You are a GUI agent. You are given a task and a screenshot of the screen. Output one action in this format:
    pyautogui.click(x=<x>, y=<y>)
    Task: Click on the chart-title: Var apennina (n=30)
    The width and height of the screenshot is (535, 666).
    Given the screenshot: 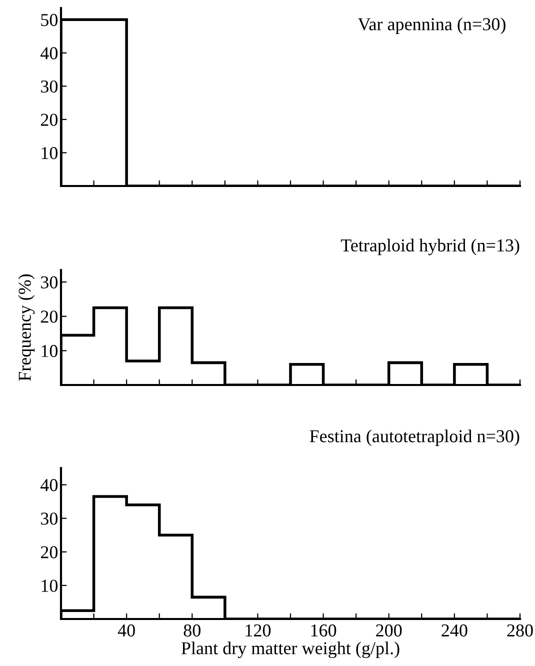 What is the action you would take?
    pyautogui.click(x=432, y=26)
    